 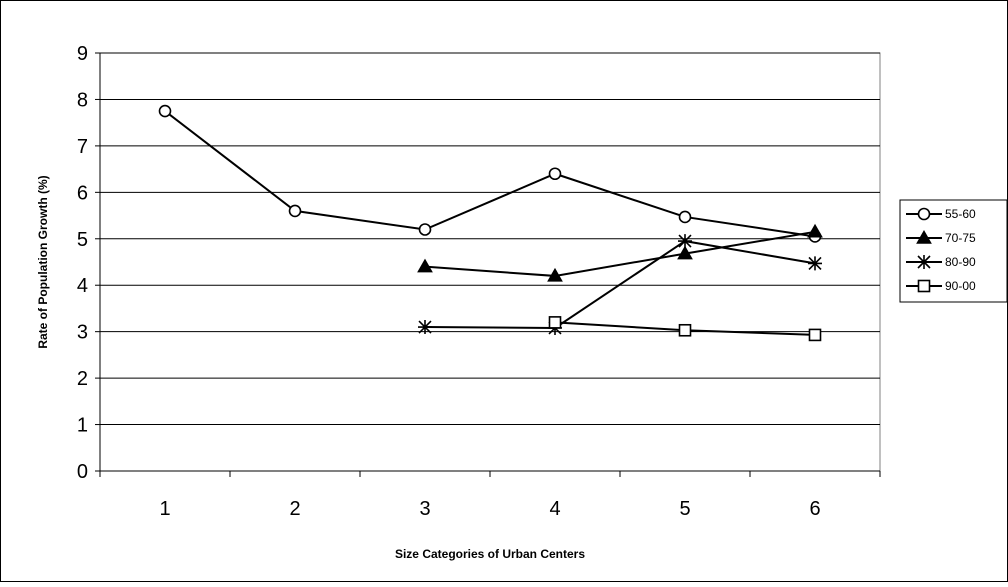 What do you see at coordinates (82, 147) in the screenshot?
I see `y-tick-label: 7` at bounding box center [82, 147].